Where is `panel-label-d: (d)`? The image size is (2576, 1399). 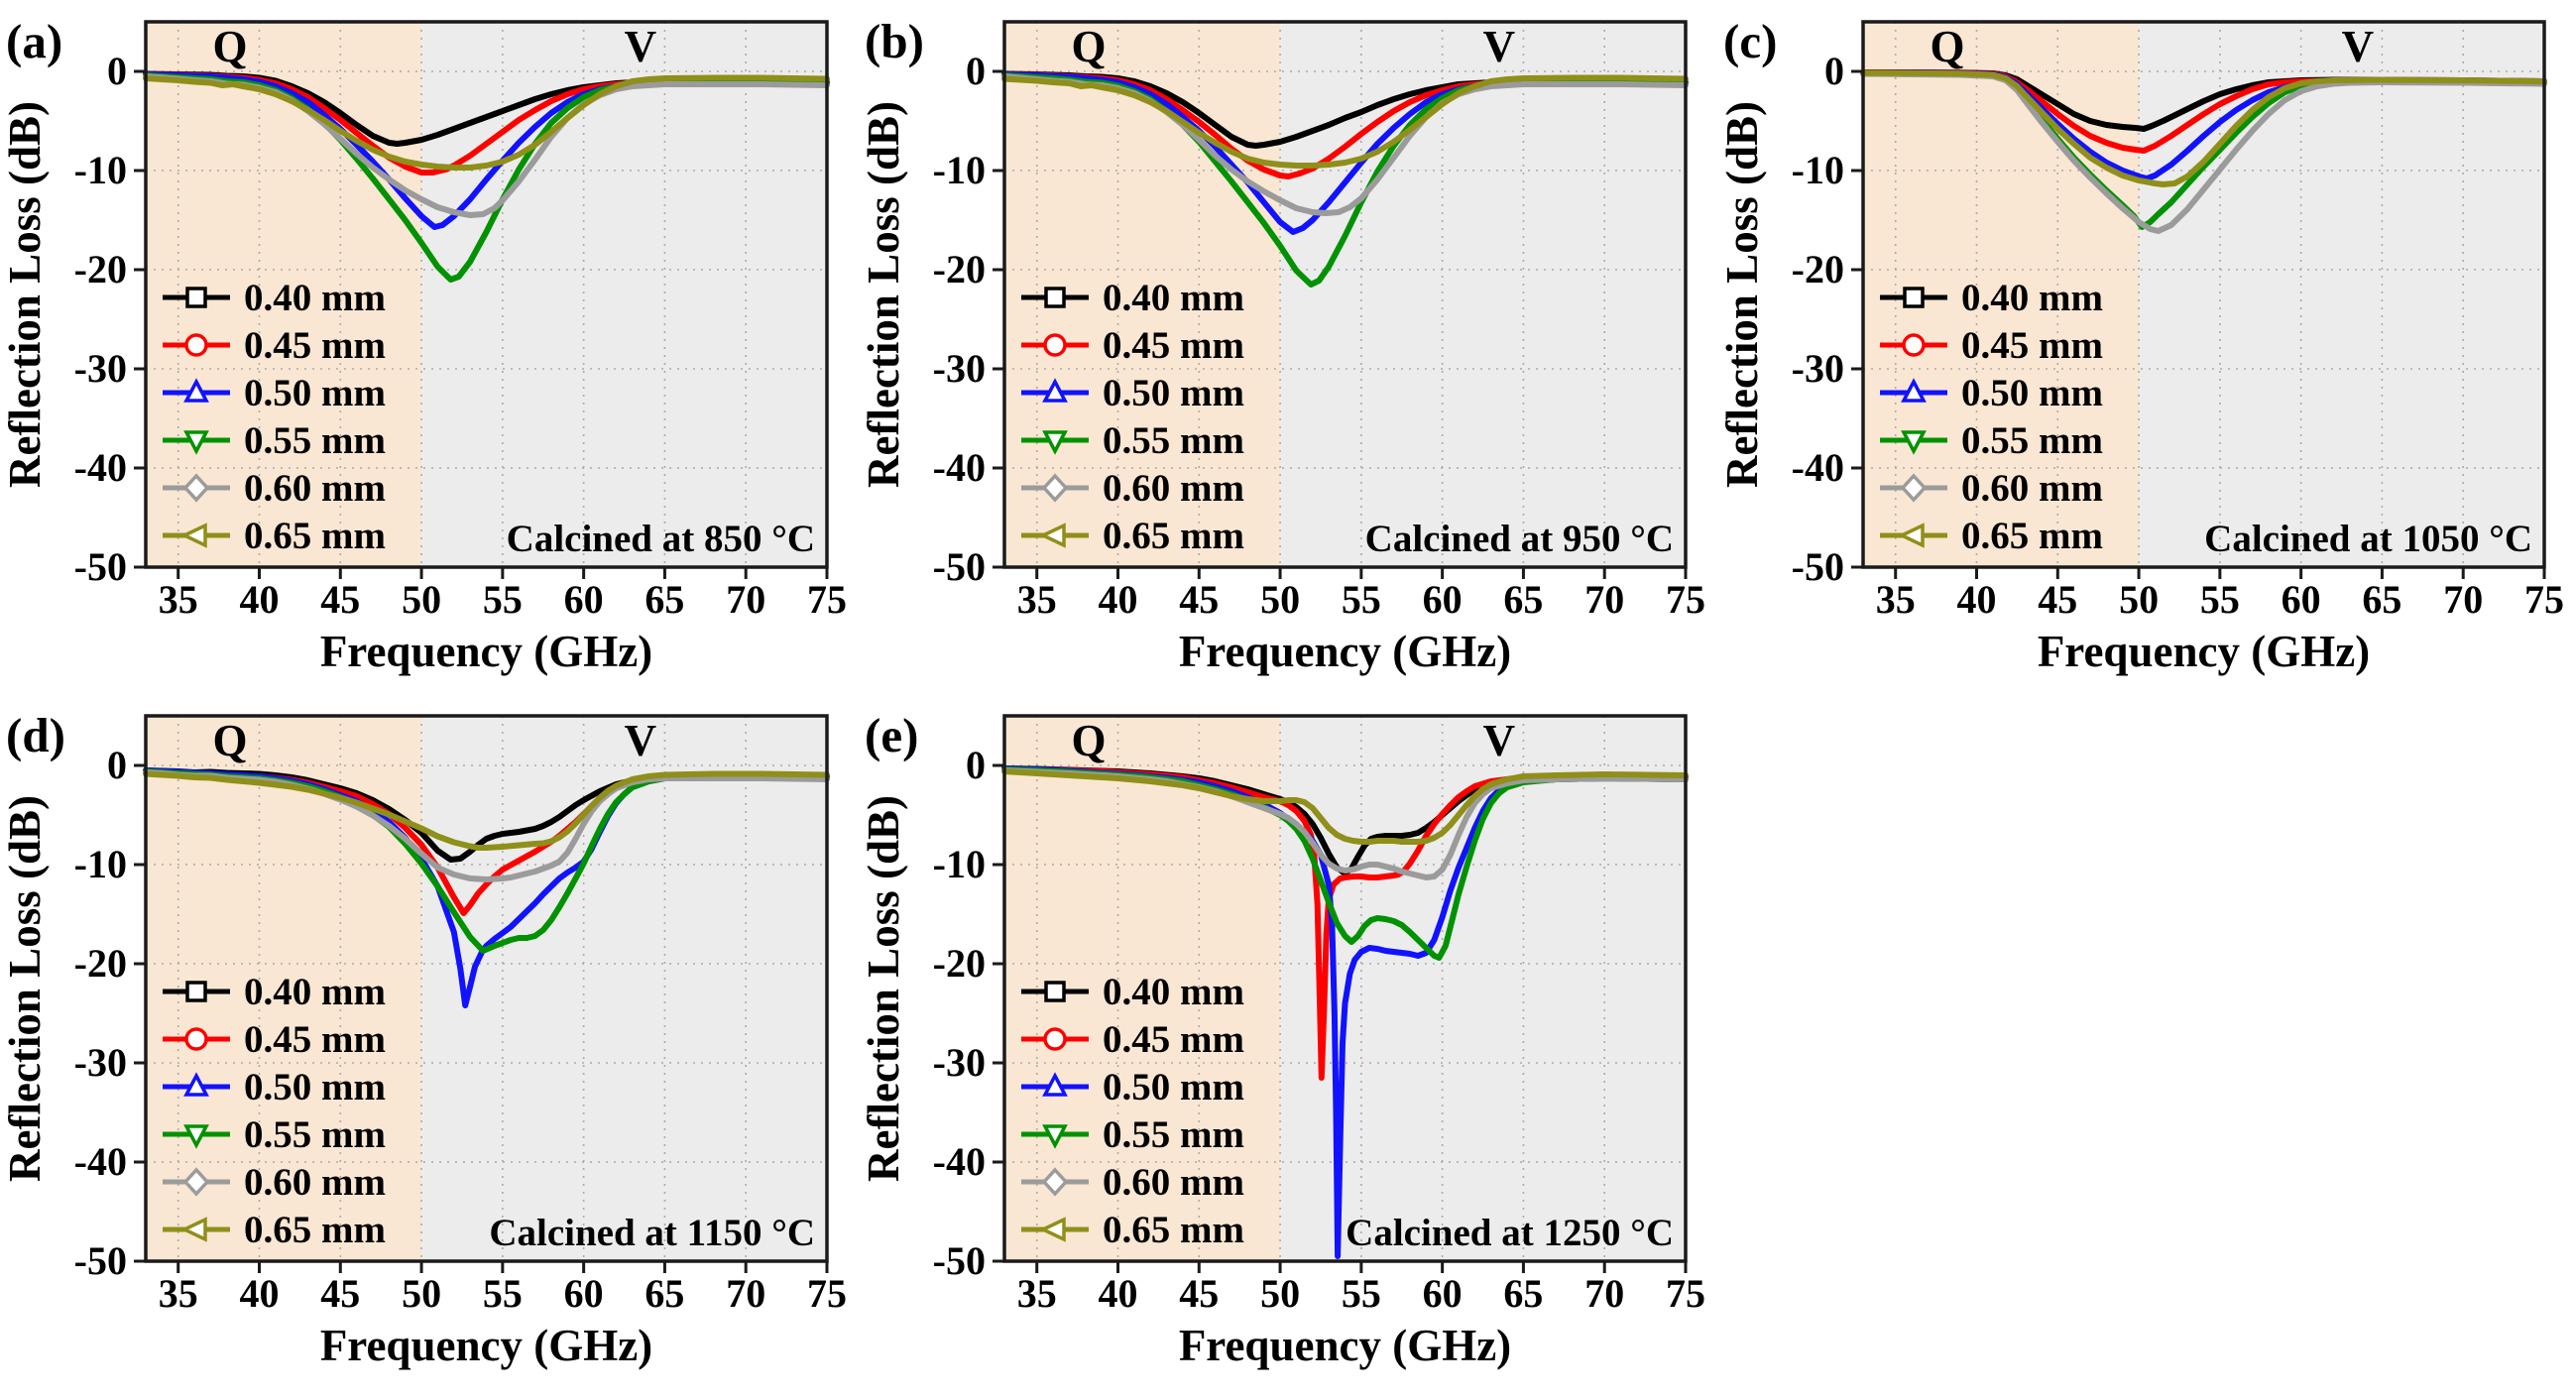 panel-label-d: (d) is located at coordinates (35, 735).